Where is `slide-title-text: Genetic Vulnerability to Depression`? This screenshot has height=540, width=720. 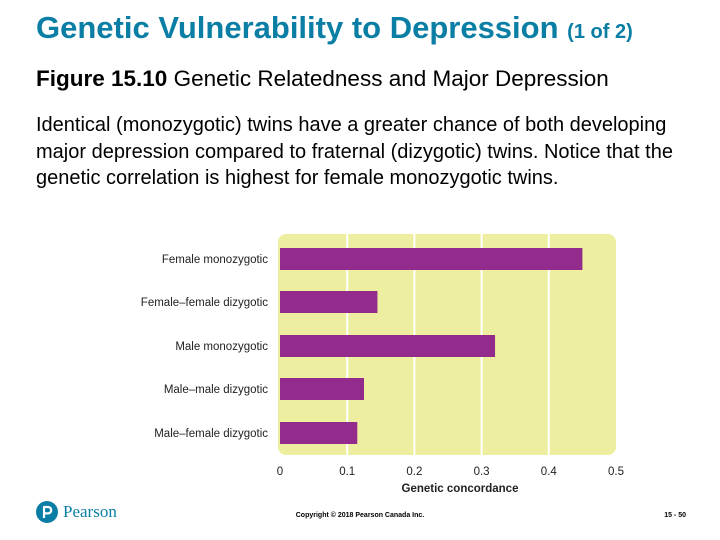 slide-title-text: Genetic Vulnerability to Depression is located at coordinates (297, 27).